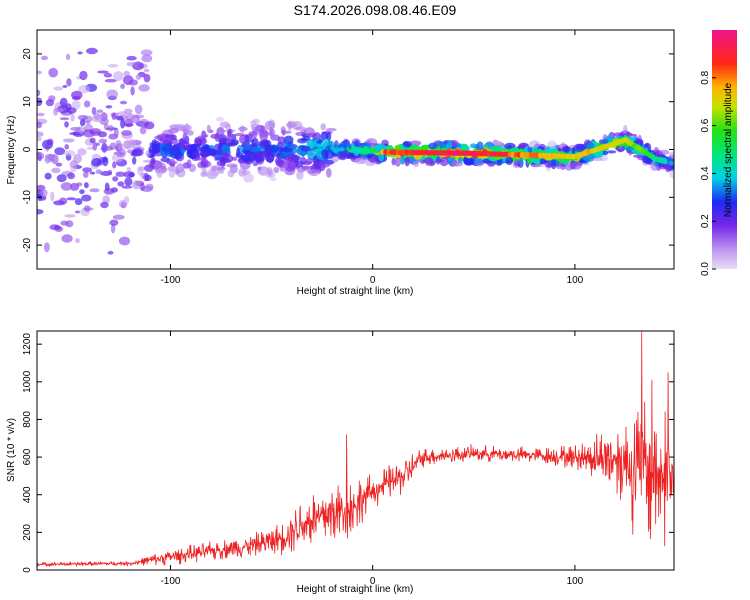  I want to click on colorbar-tick-label: 0.4, so click(705, 173).